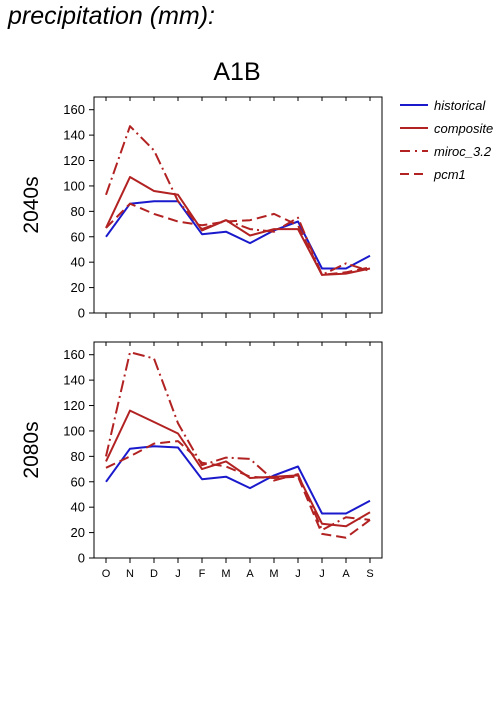 The width and height of the screenshot is (501, 709). I want to click on legend: historical composite miroc_3.2 pcm1, so click(446, 140).